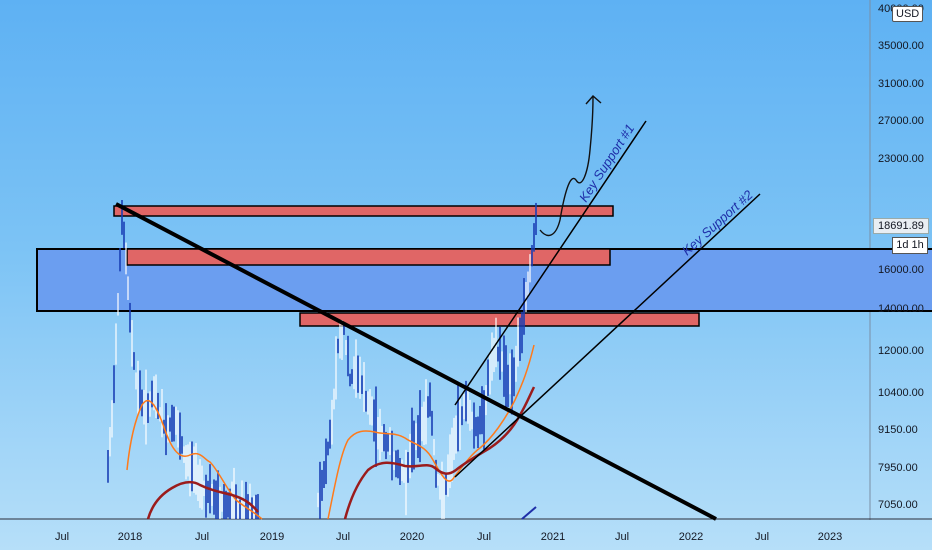 Image resolution: width=932 pixels, height=550 pixels. Describe the element at coordinates (606, 162) in the screenshot. I see `key-support-1-label: Key Support #1` at that location.